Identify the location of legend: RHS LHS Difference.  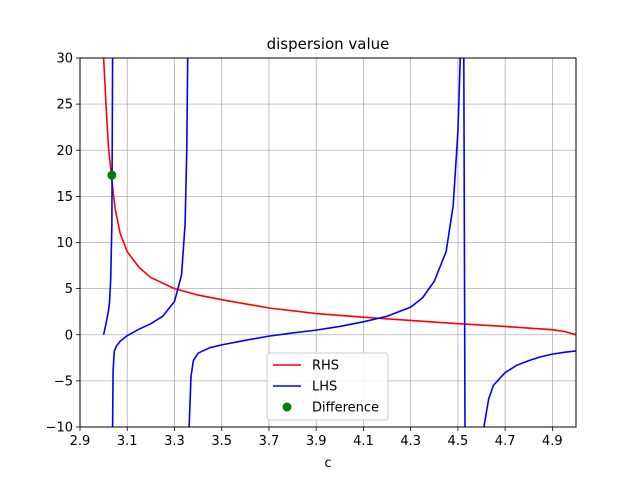
(327, 386).